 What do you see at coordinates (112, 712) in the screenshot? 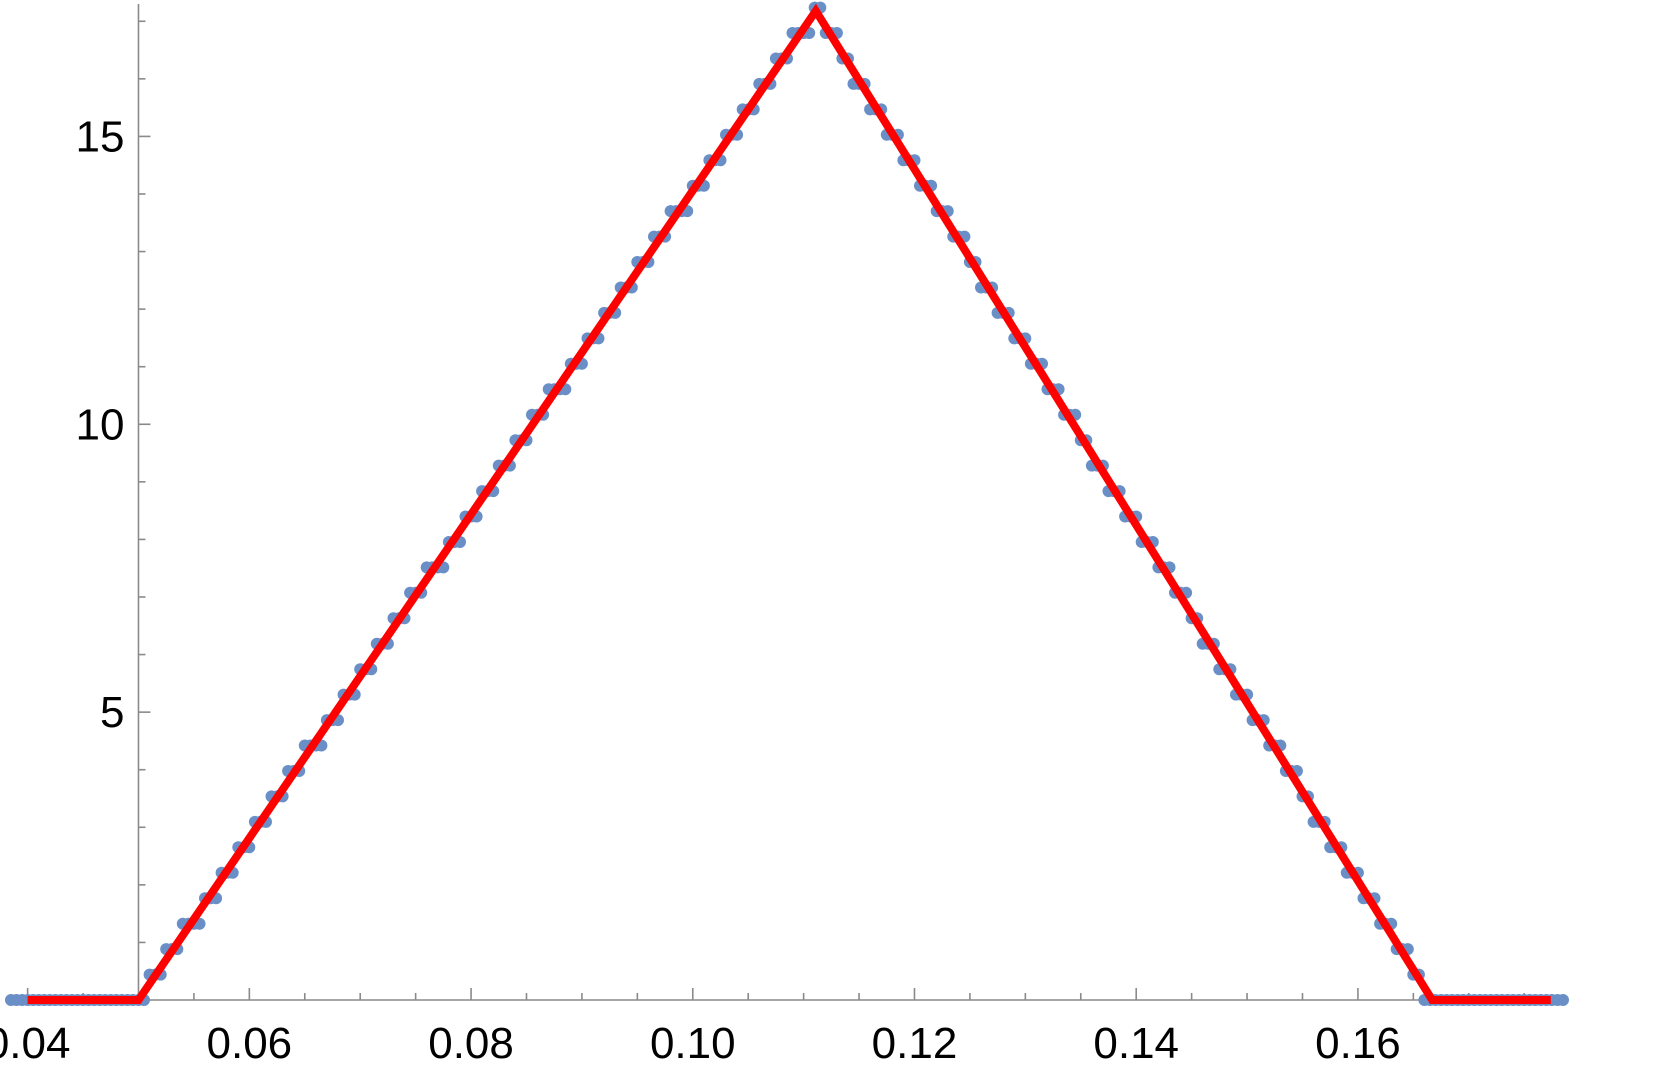
I see `y-tick-label: 5` at bounding box center [112, 712].